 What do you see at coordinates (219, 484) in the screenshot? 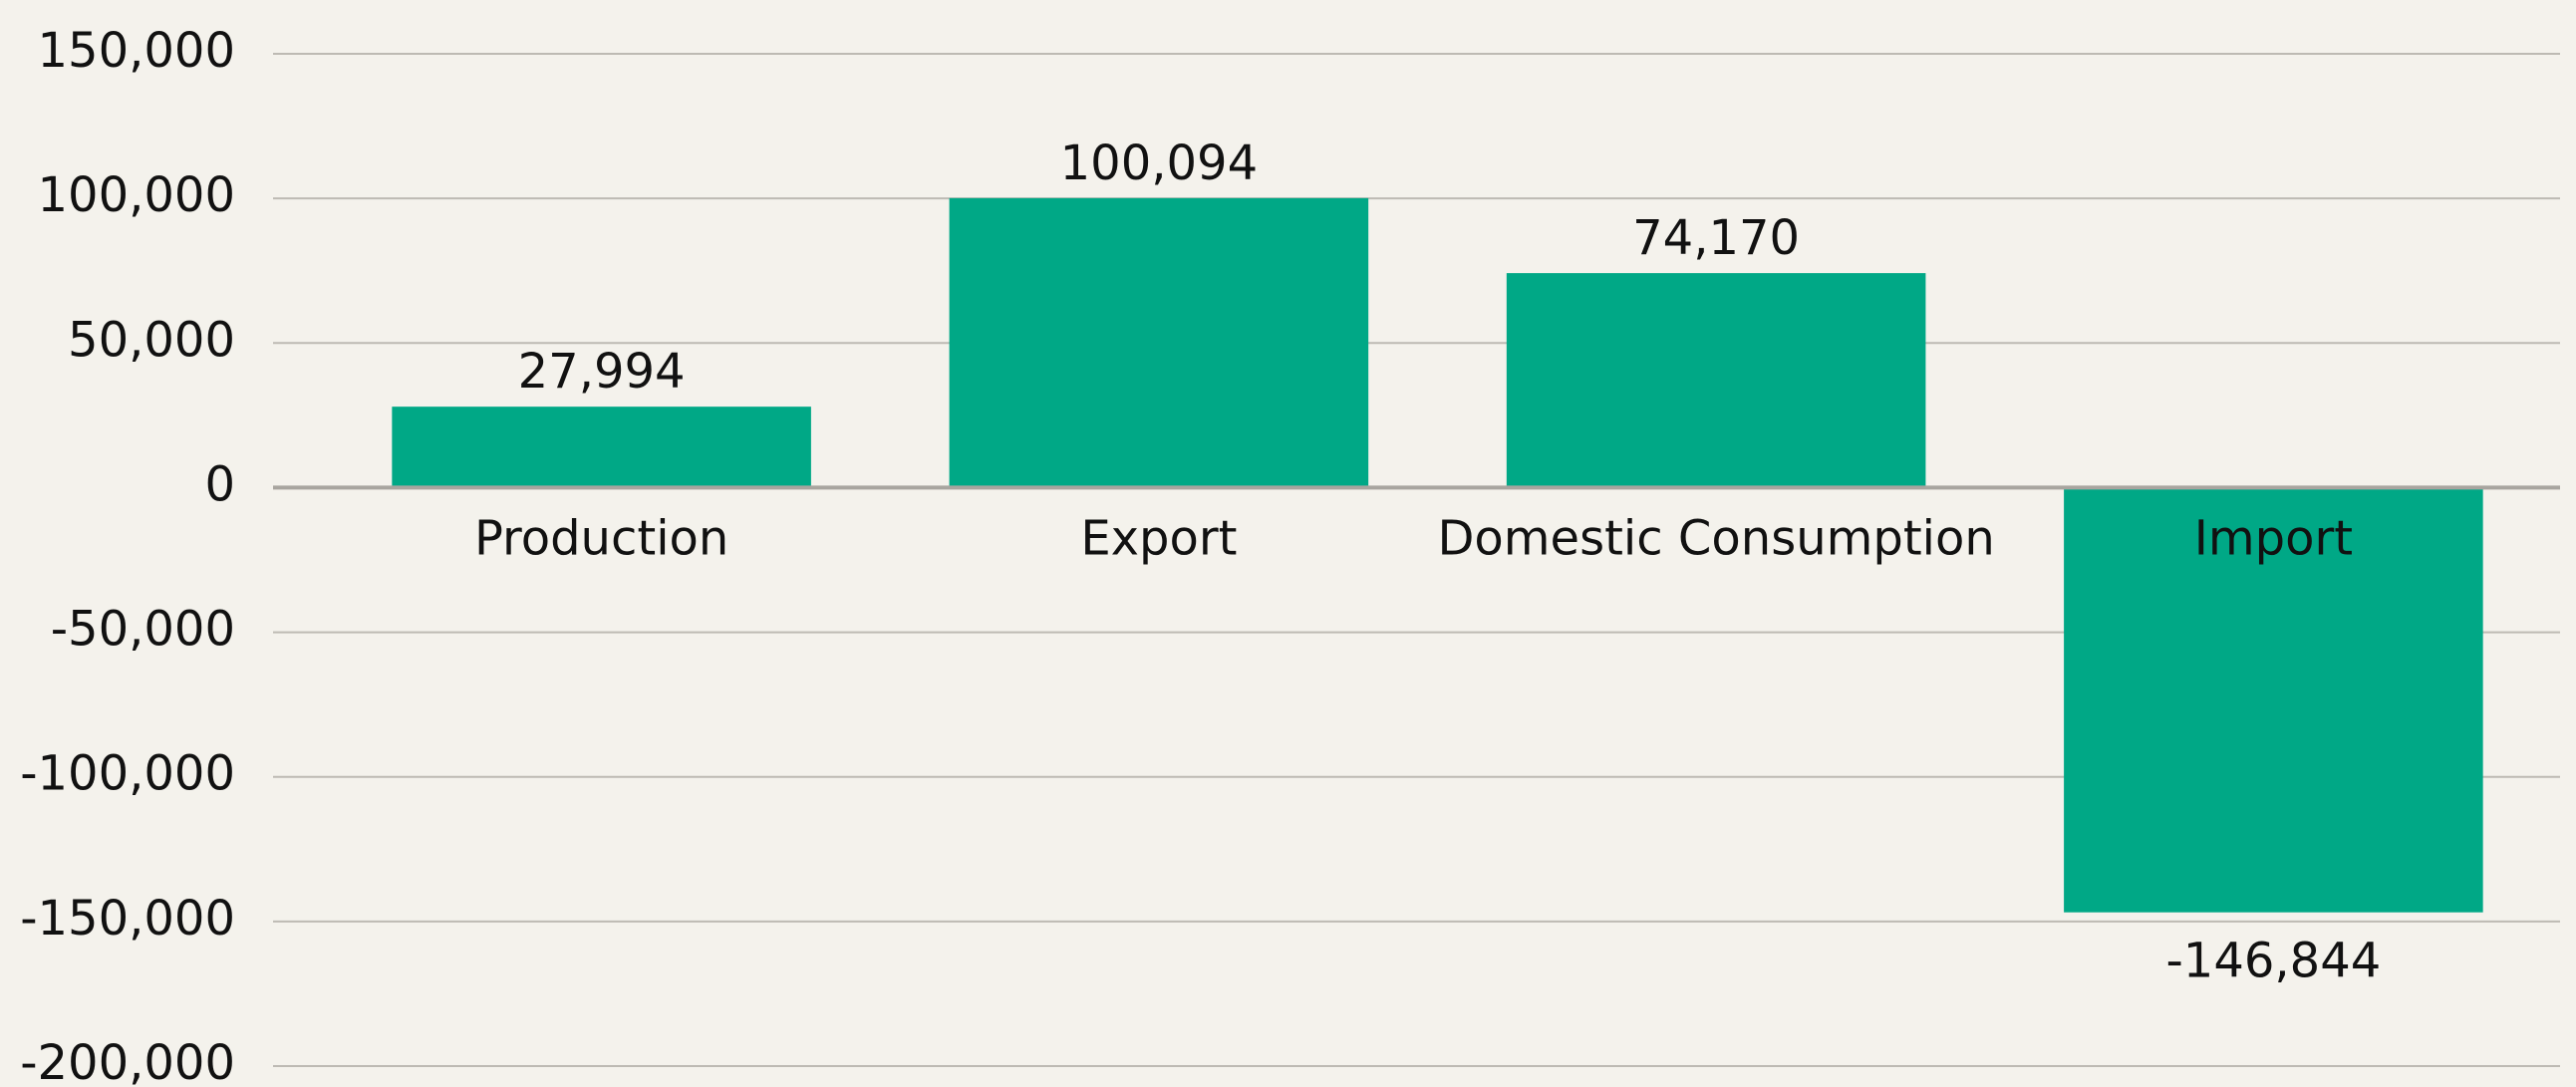
I see `y-tick-label: 0` at bounding box center [219, 484].